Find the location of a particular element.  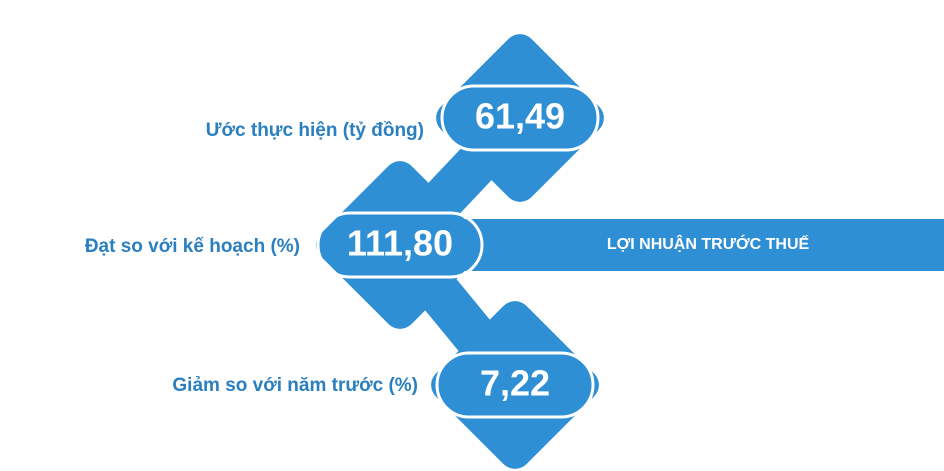

label: Giảm so với năm trước (%) is located at coordinates (295, 385).